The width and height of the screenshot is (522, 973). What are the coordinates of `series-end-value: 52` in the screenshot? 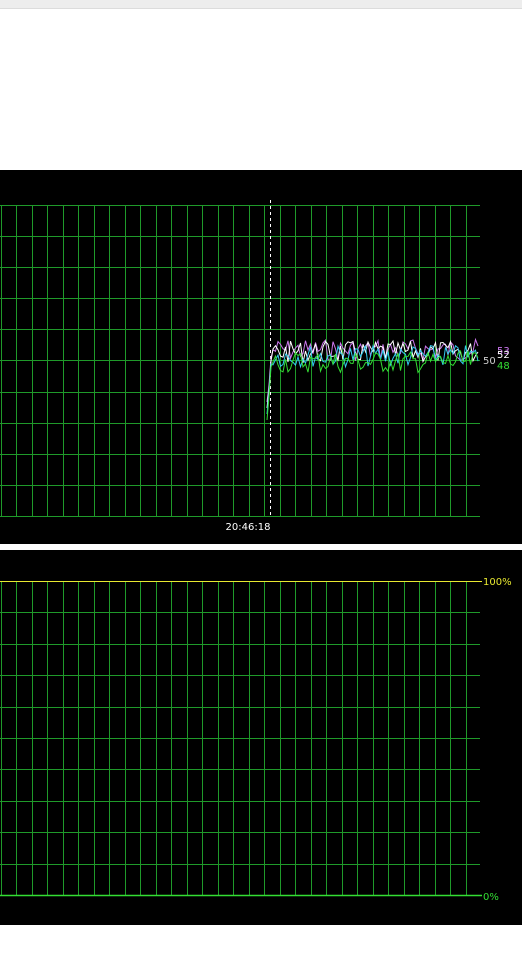 It's located at (503, 355).